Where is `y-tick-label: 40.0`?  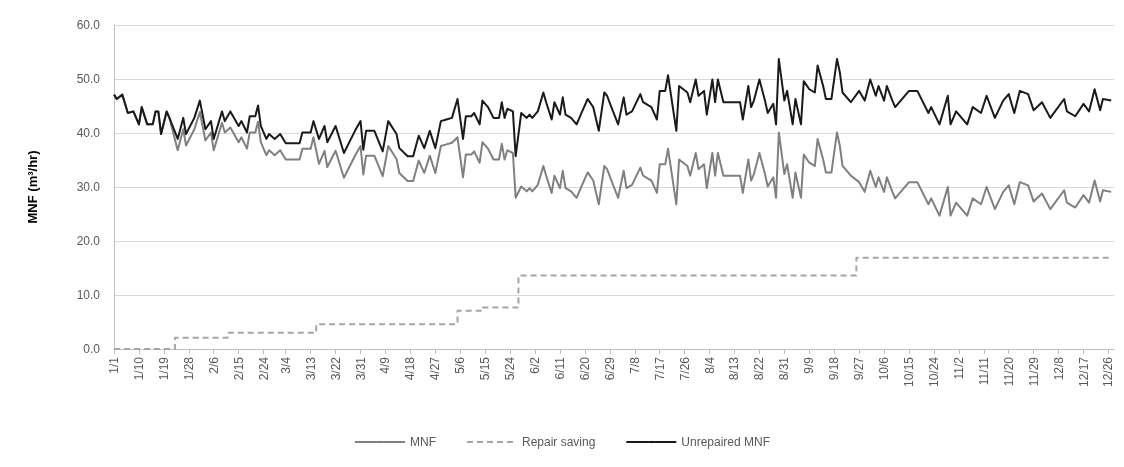 y-tick-label: 40.0 is located at coordinates (88, 133).